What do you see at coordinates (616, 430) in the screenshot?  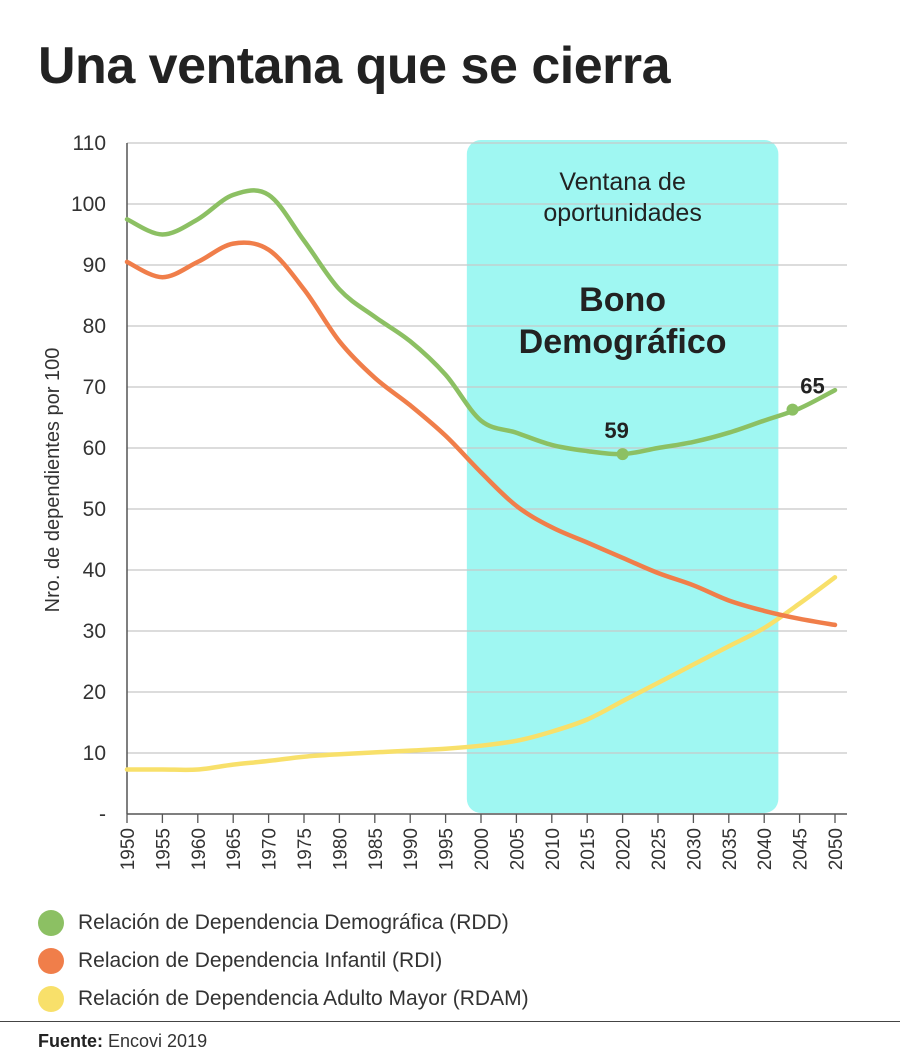 I see `point-label: 59` at bounding box center [616, 430].